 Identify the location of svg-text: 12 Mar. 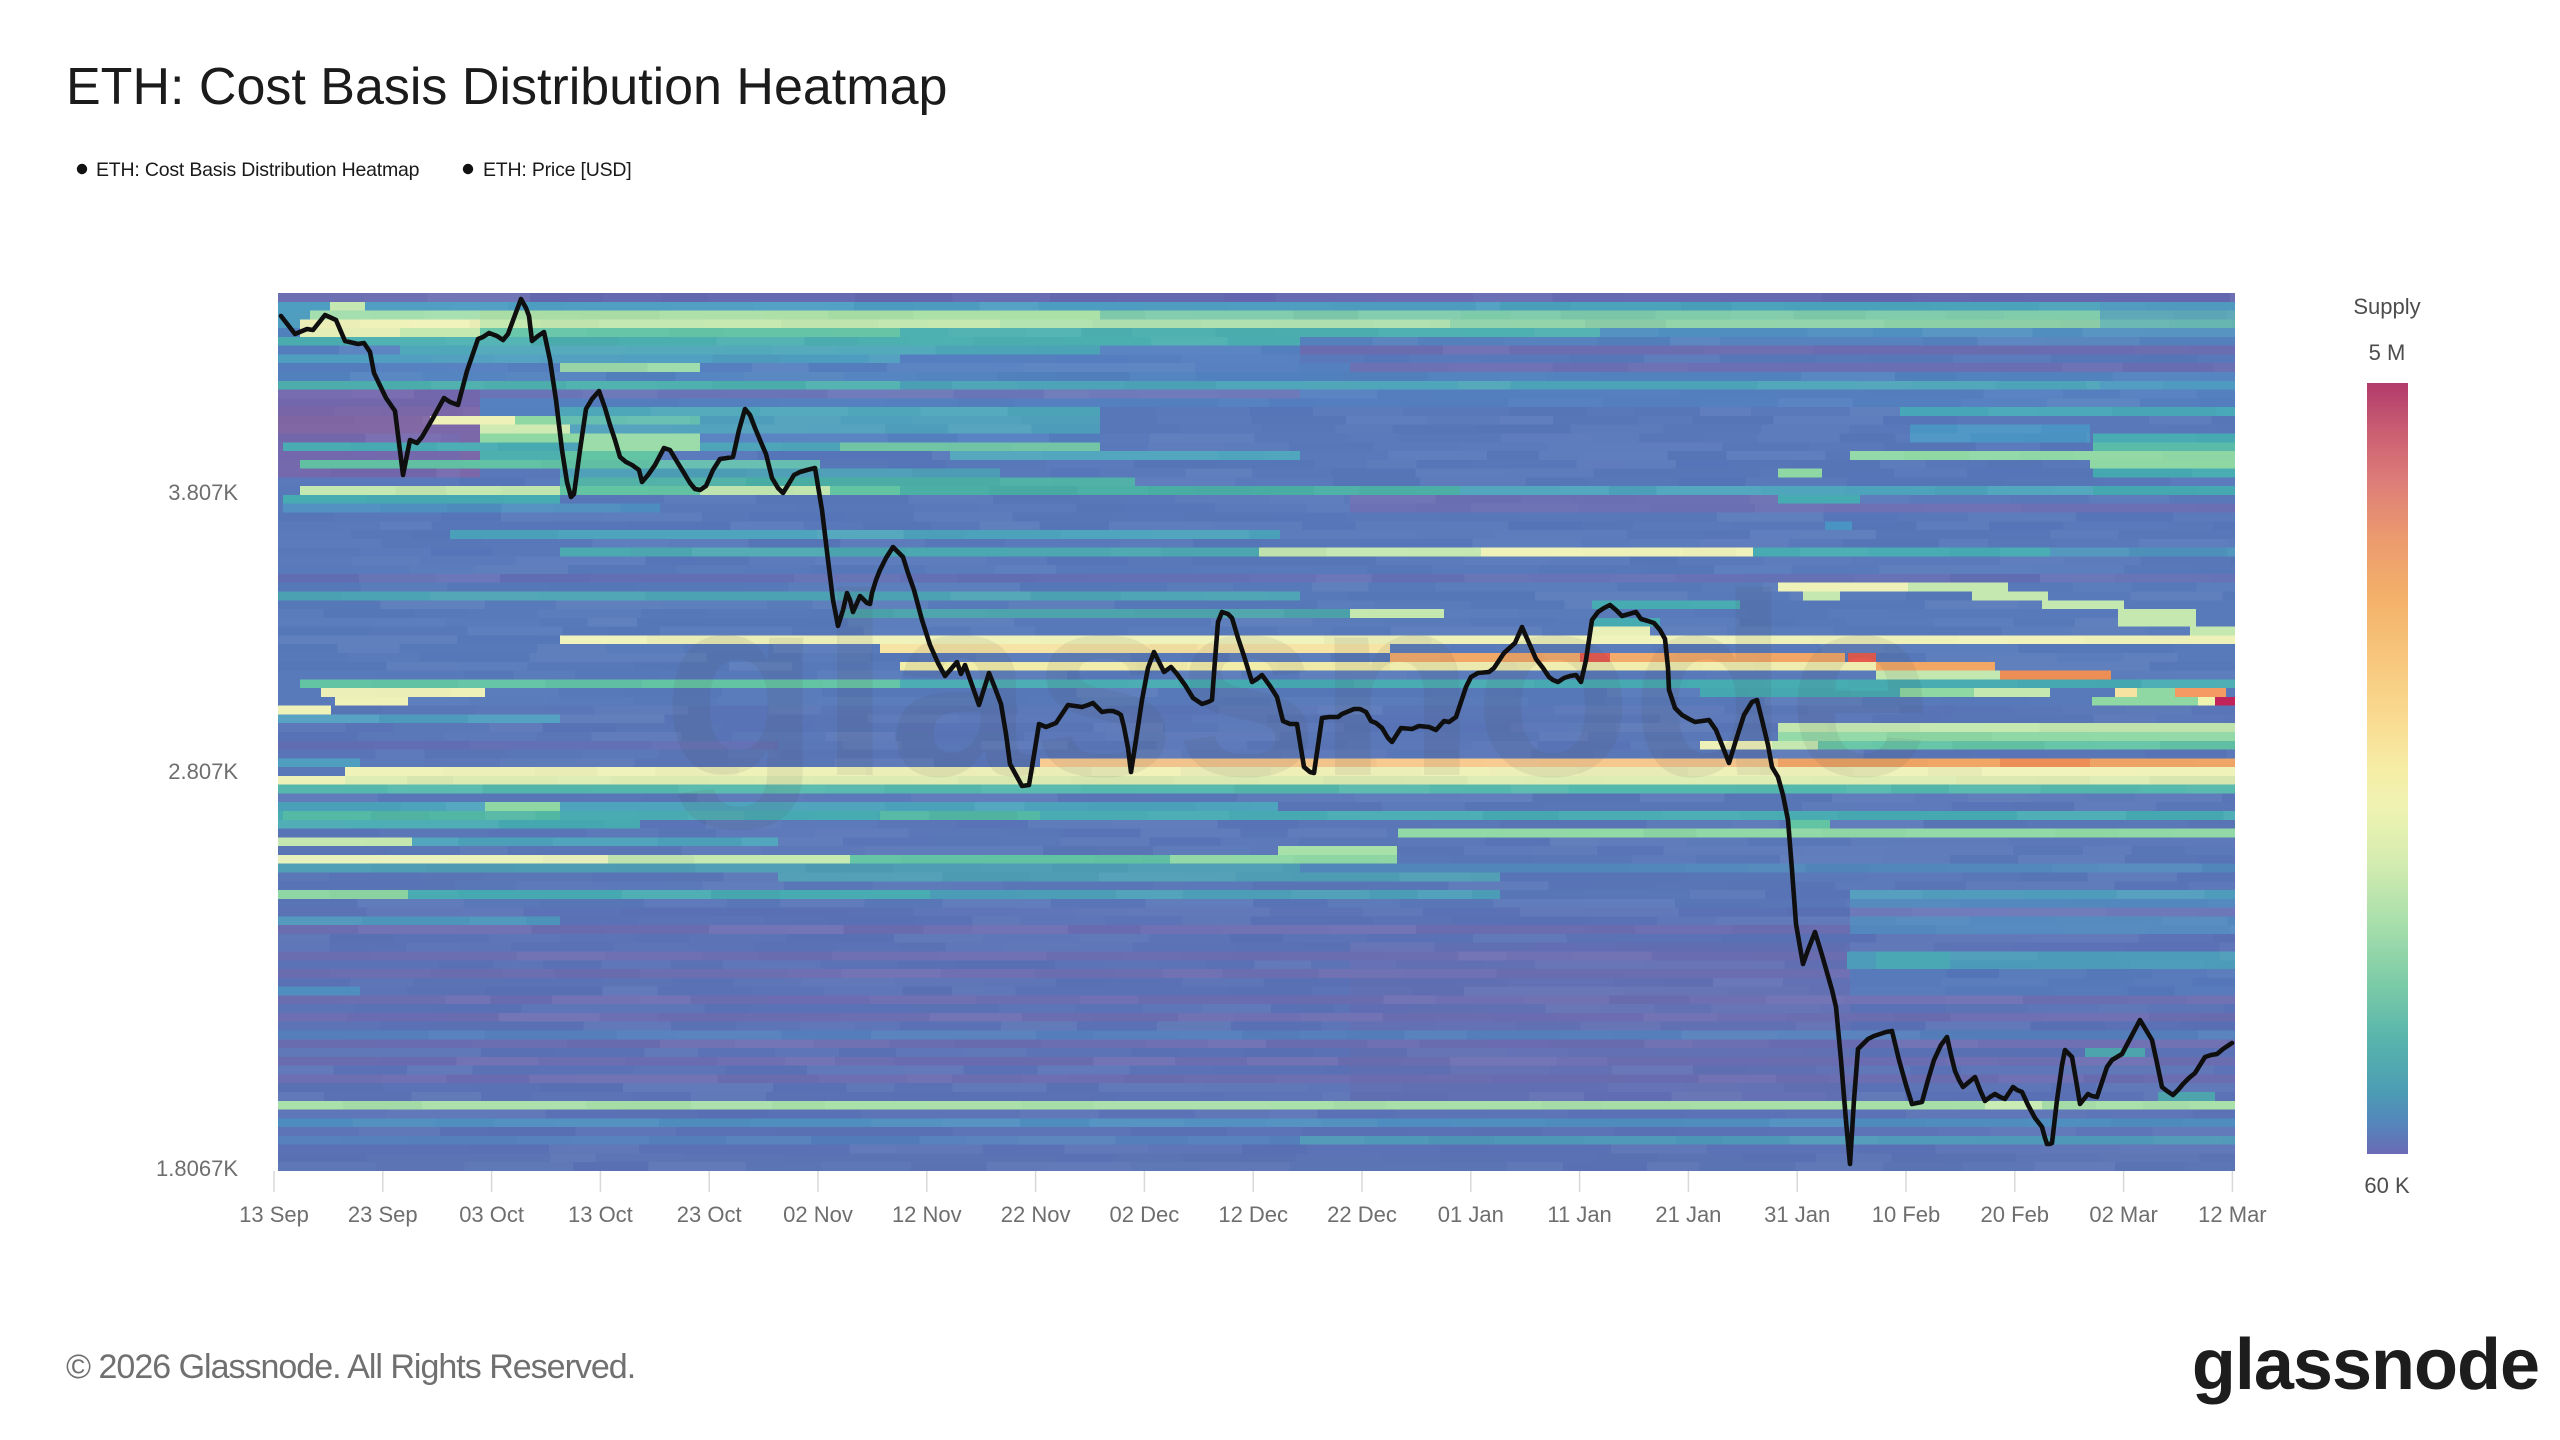
(2232, 1214).